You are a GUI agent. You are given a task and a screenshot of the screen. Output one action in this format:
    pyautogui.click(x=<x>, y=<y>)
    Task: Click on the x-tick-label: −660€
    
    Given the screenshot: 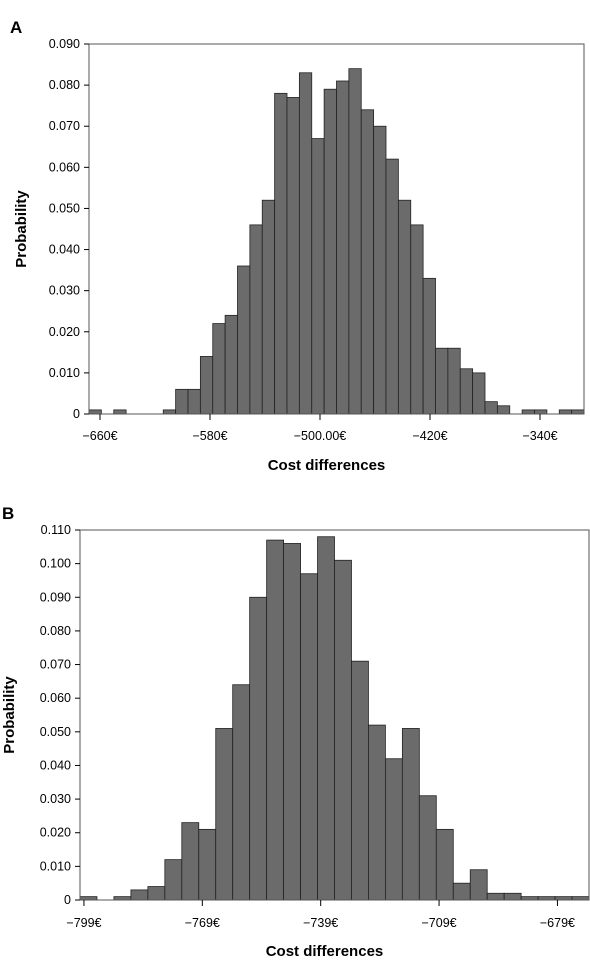 What is the action you would take?
    pyautogui.click(x=99, y=436)
    